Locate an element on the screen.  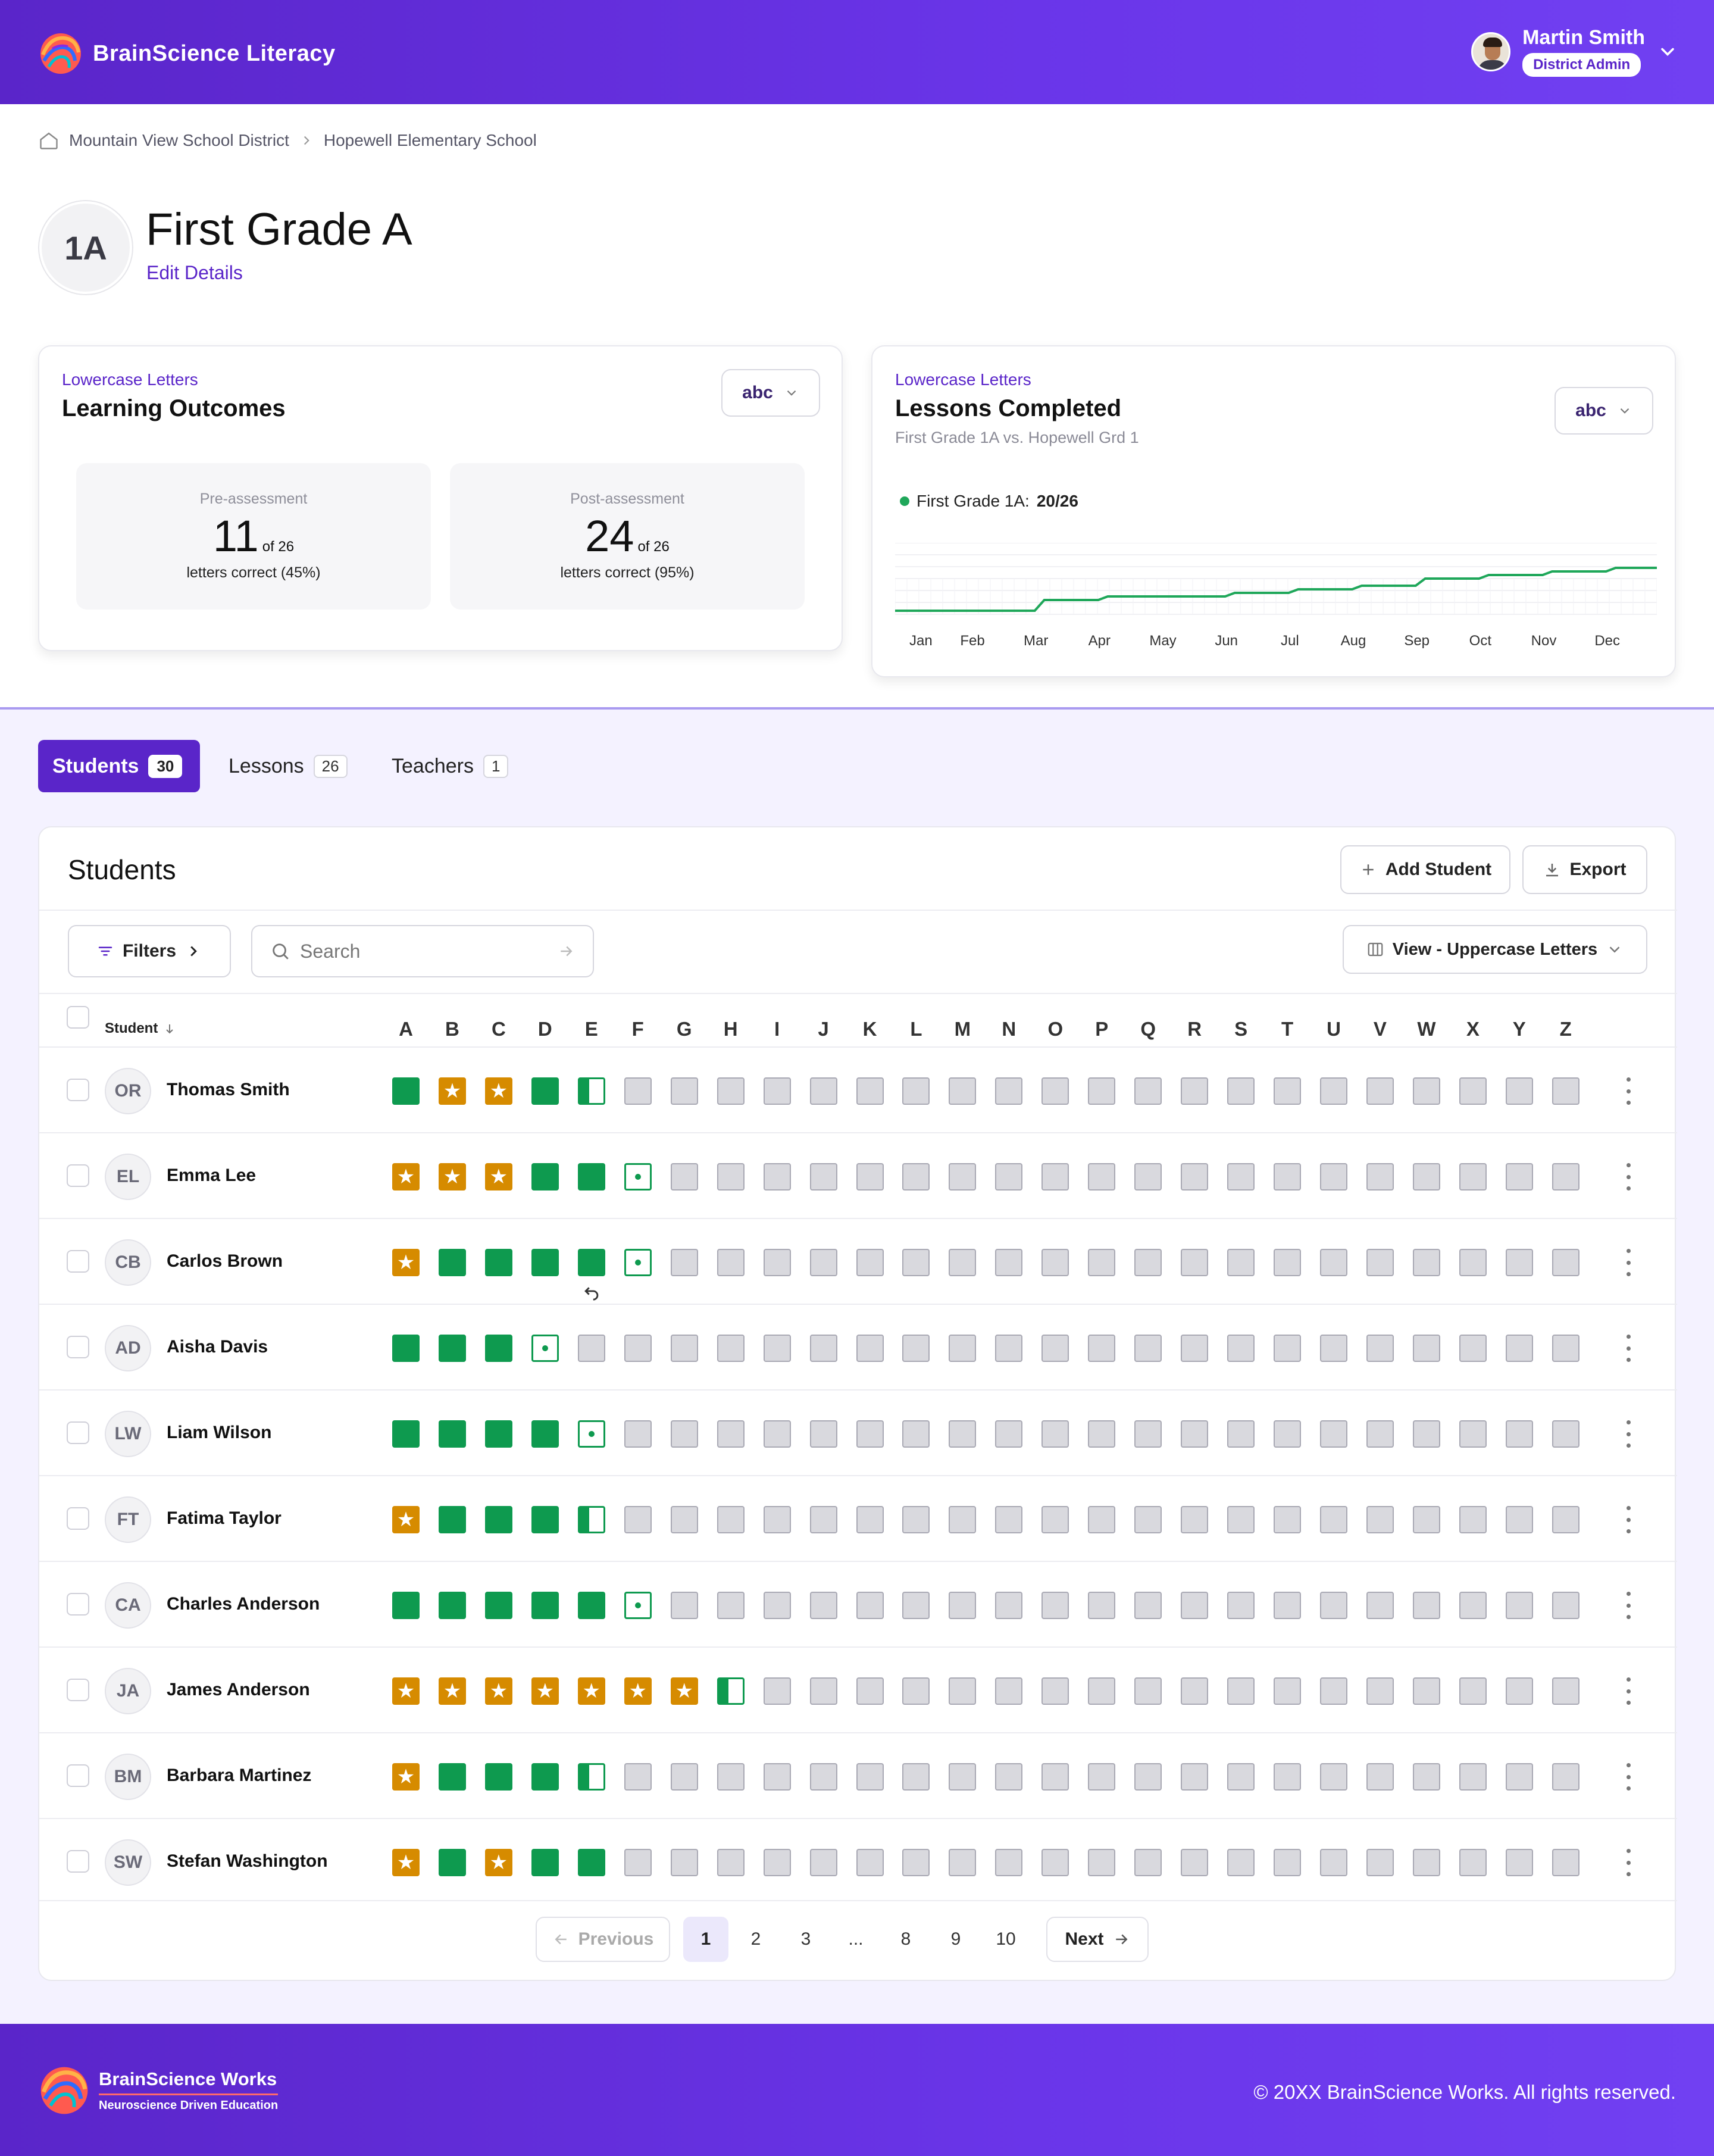
home-icon is located at coordinates (49, 140).